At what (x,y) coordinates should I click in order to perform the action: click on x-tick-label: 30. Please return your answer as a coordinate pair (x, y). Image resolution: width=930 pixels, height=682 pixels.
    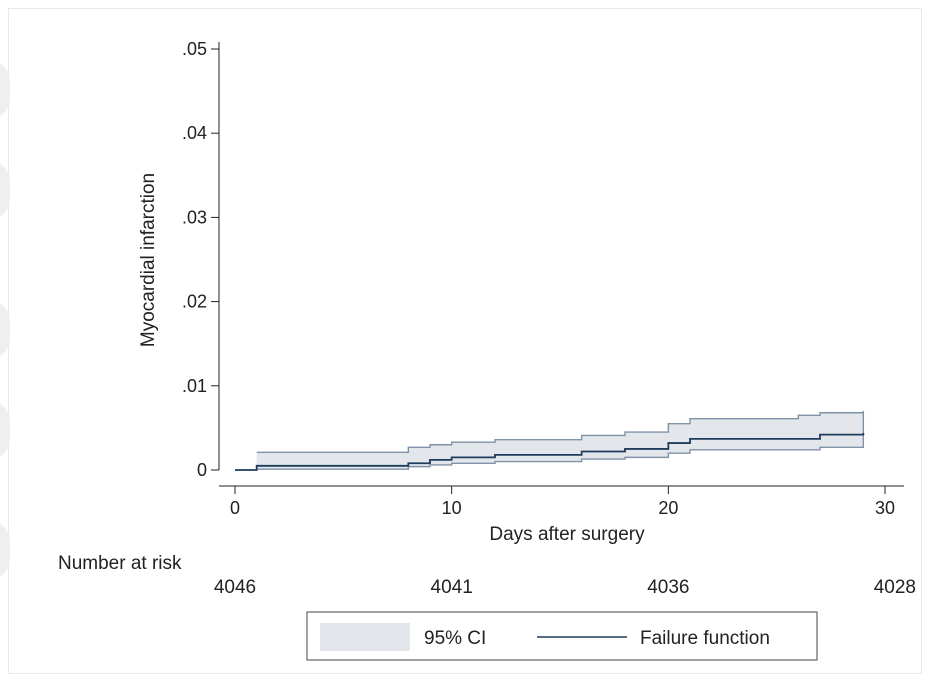
    Looking at the image, I should click on (885, 508).